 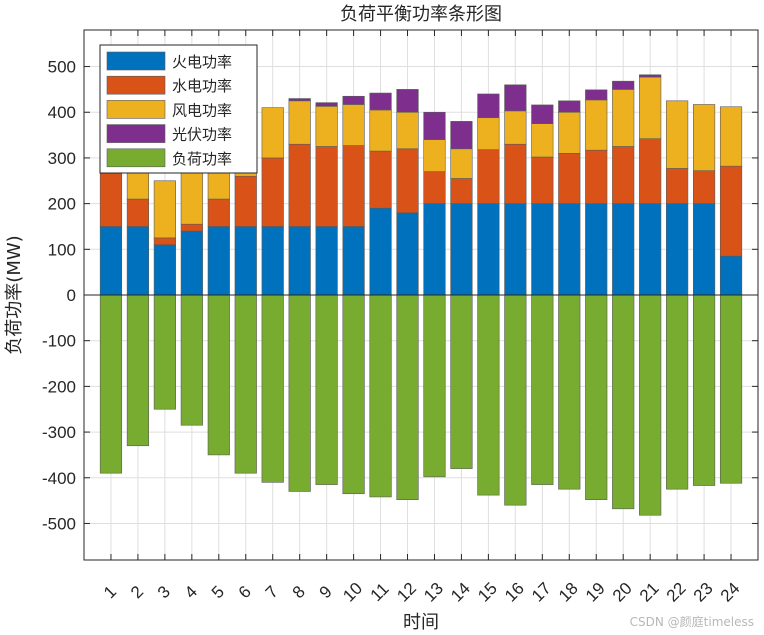 I want to click on y-tick-label: -500, so click(x=59, y=523).